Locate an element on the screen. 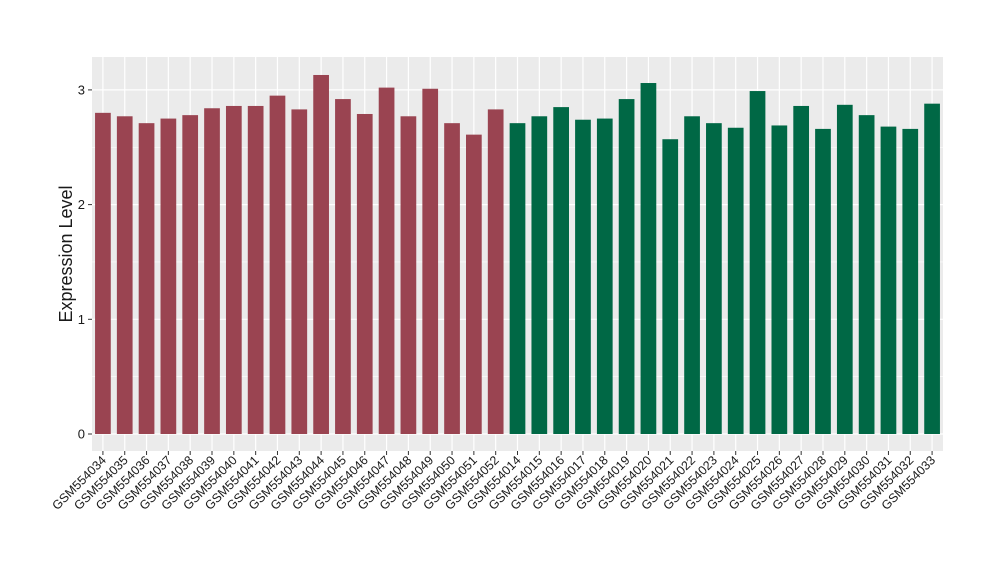  bar-GSM554039 is located at coordinates (212, 271).